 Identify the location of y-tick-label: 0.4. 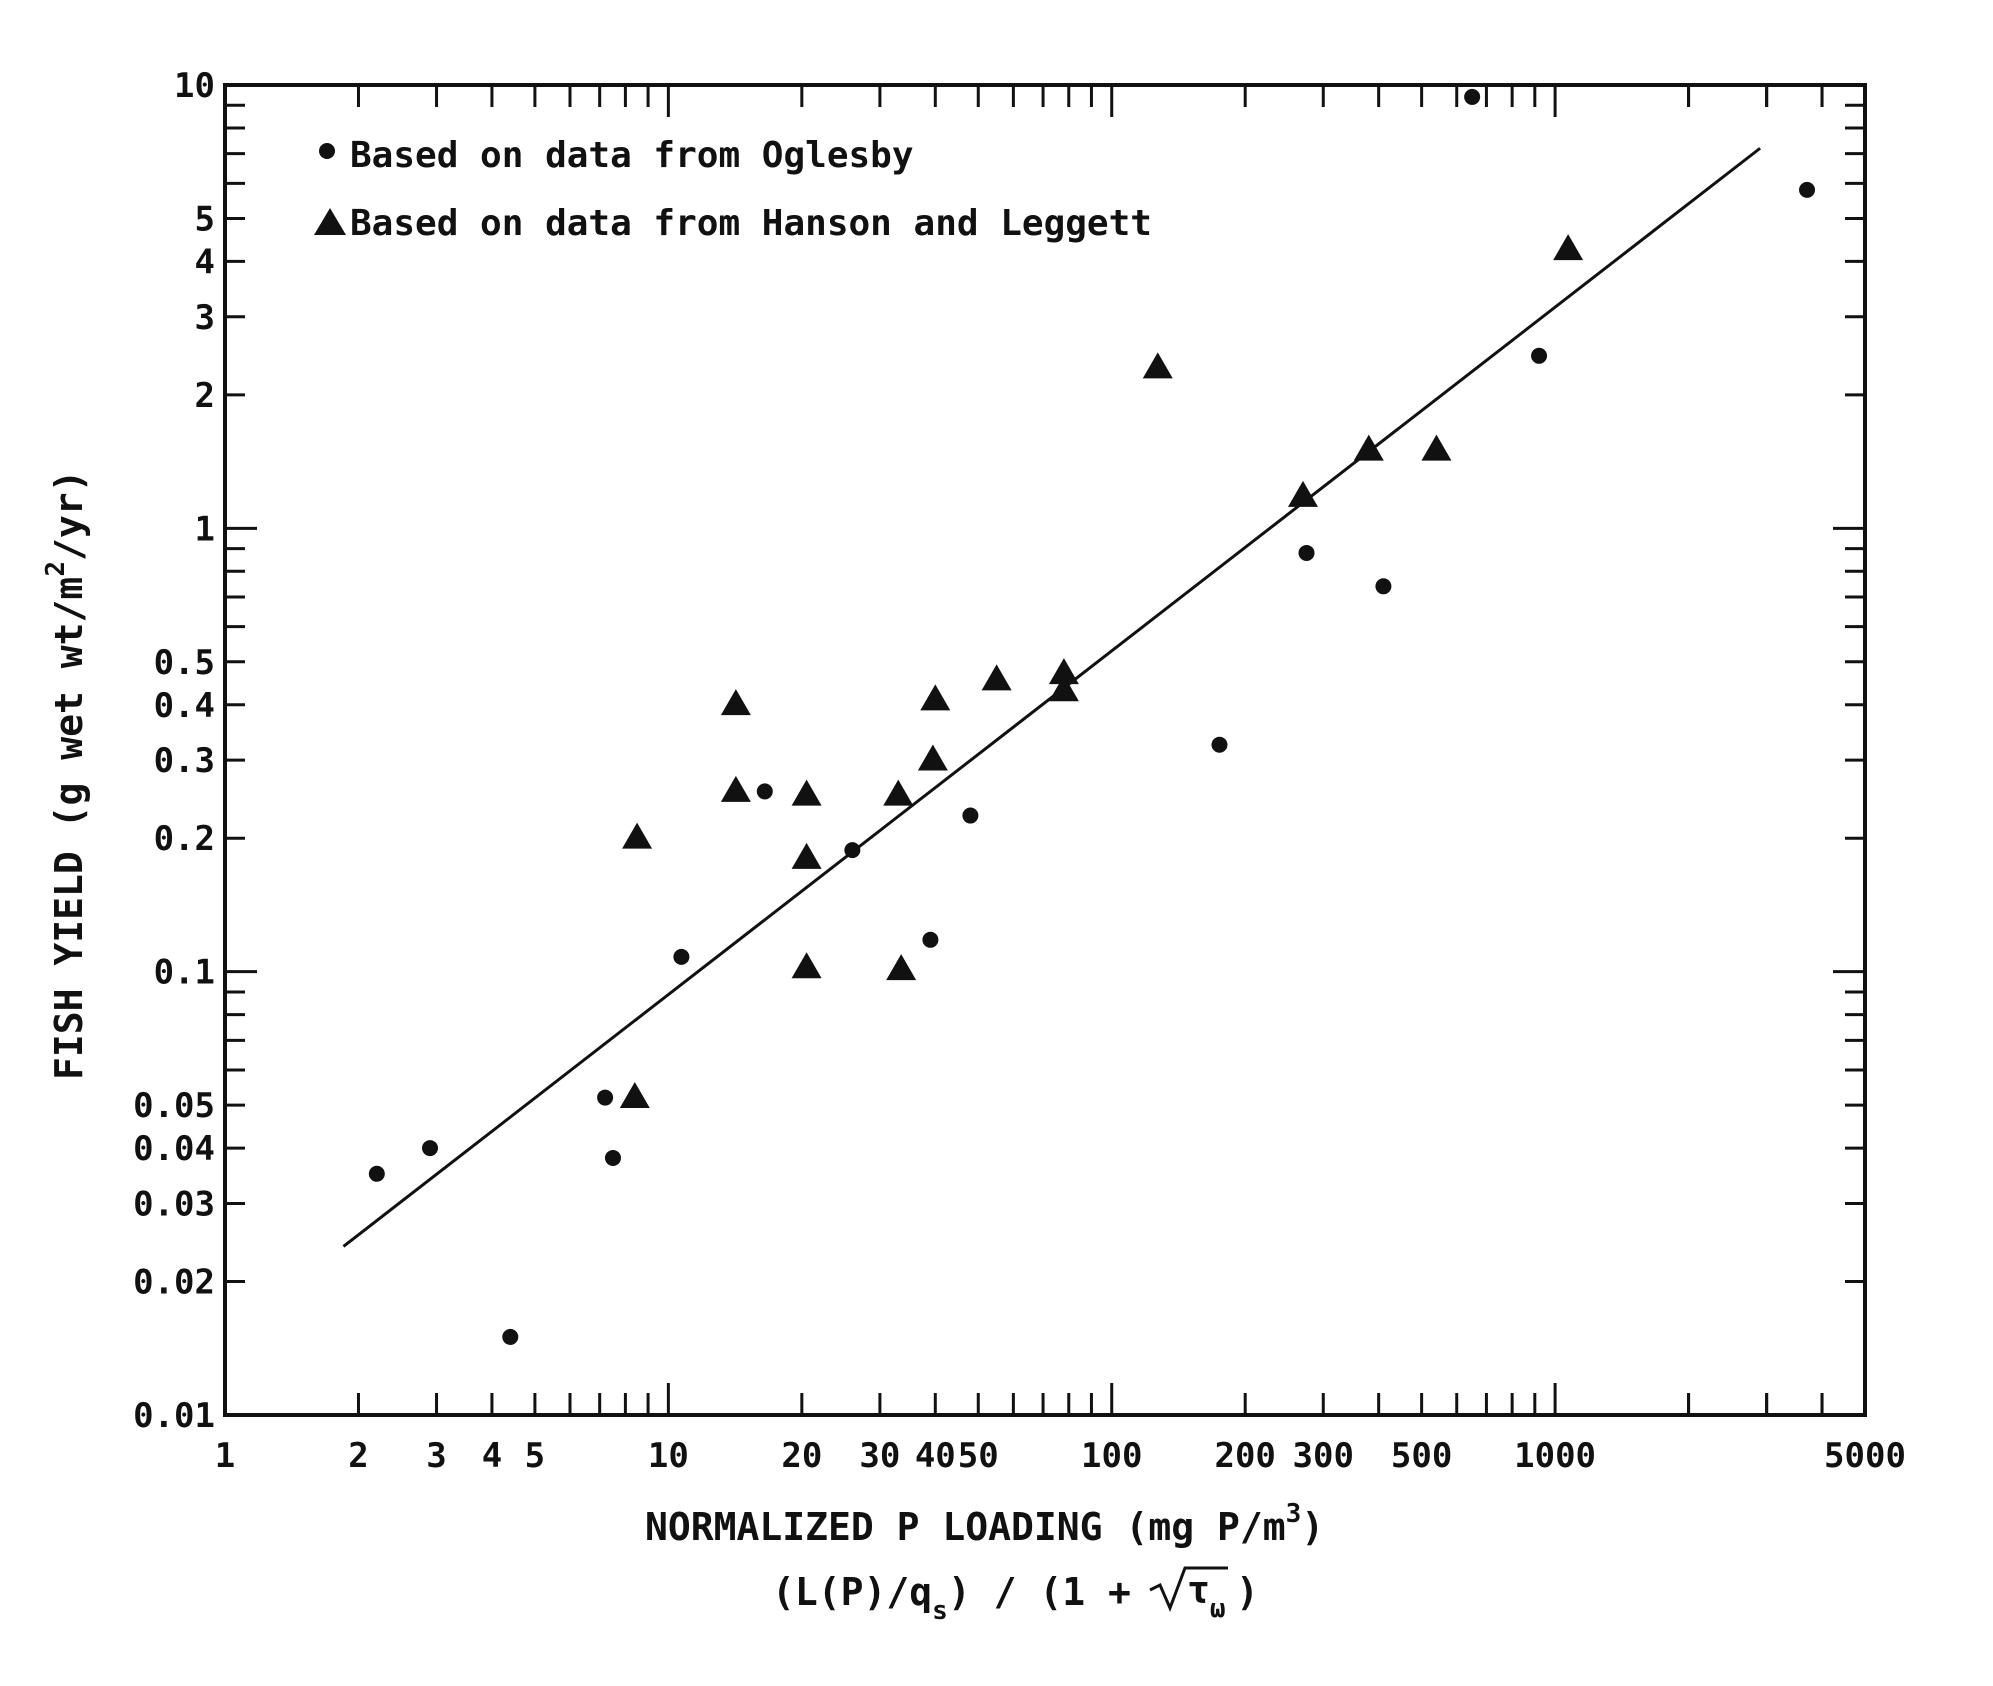
(184, 706).